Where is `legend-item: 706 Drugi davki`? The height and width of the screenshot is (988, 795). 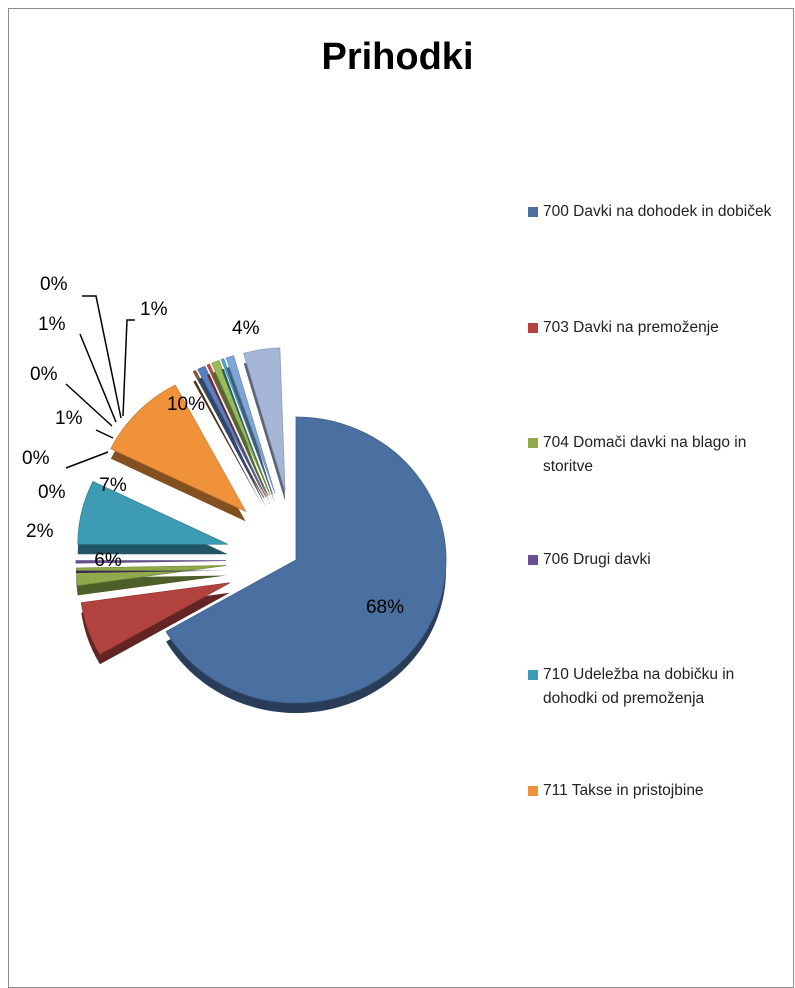 legend-item: 706 Drugi davki is located at coordinates (658, 560).